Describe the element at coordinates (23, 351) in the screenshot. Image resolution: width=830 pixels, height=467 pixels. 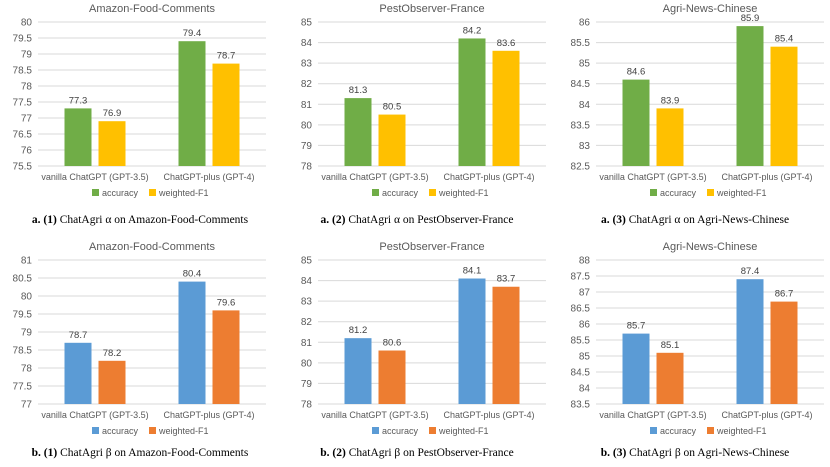
I see `y-tick-label-78-5: 78.5` at that location.